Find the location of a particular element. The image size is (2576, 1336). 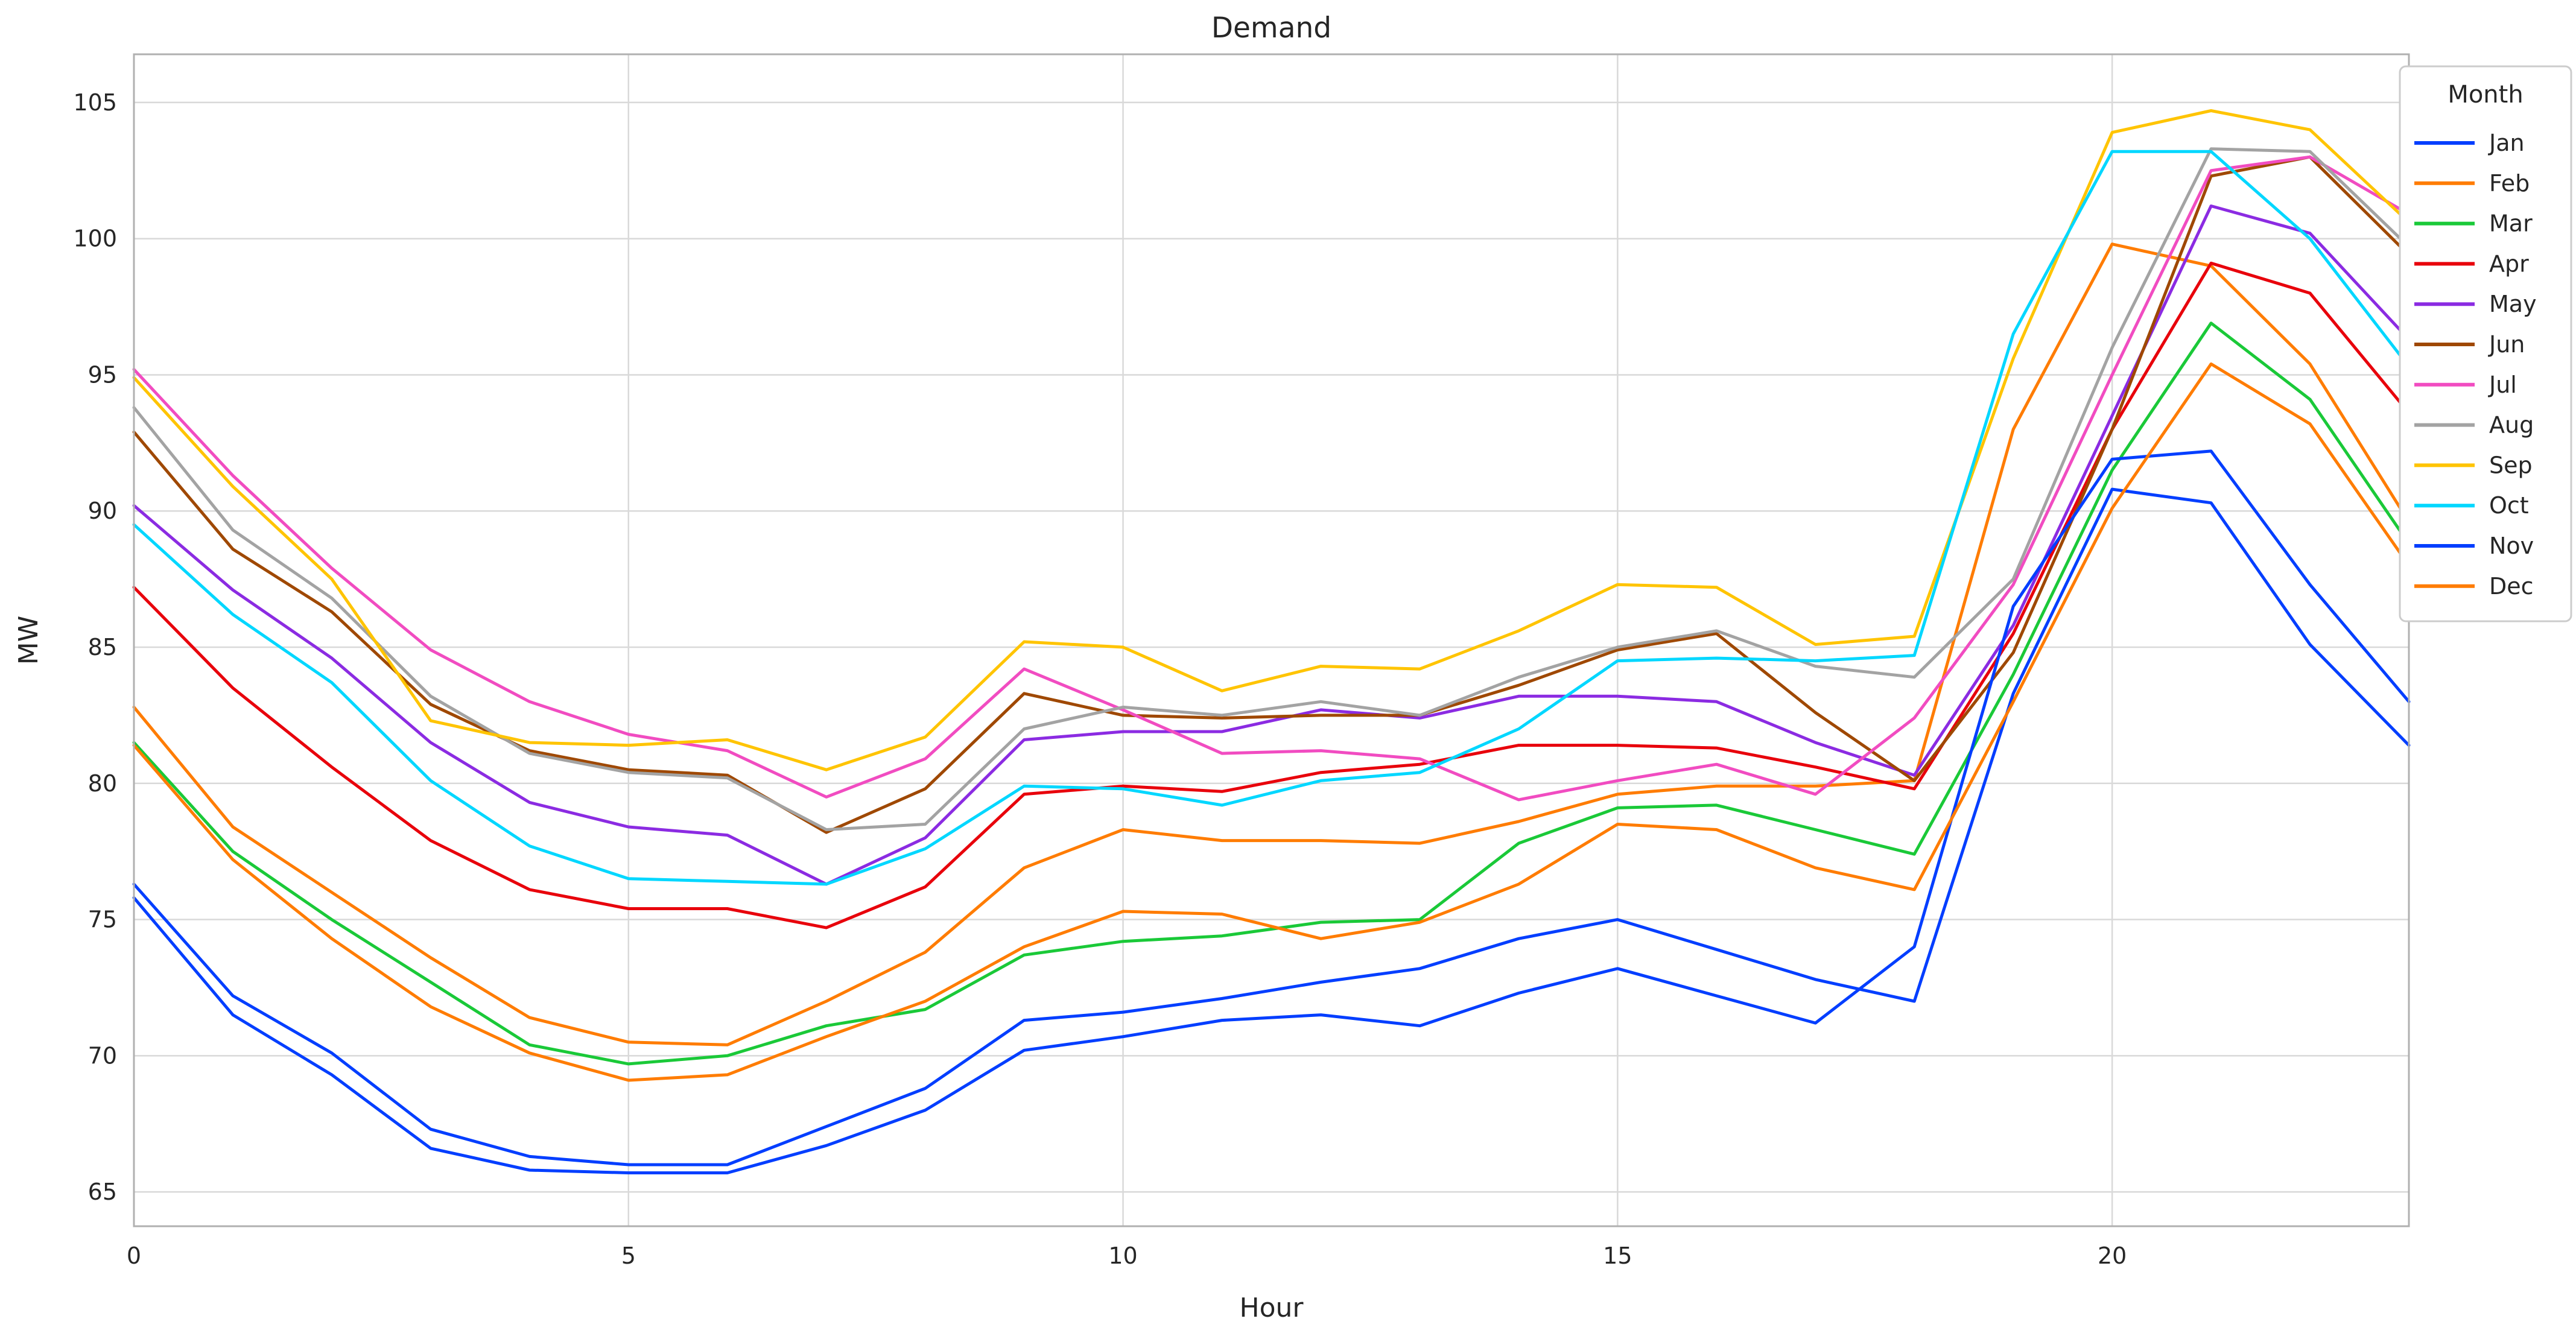

legend-label-oct: Oct is located at coordinates (2509, 505).